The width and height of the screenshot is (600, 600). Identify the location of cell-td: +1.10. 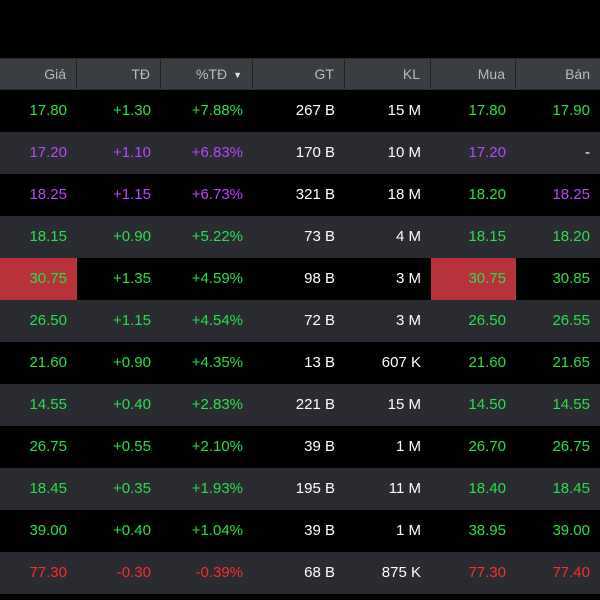
(132, 152).